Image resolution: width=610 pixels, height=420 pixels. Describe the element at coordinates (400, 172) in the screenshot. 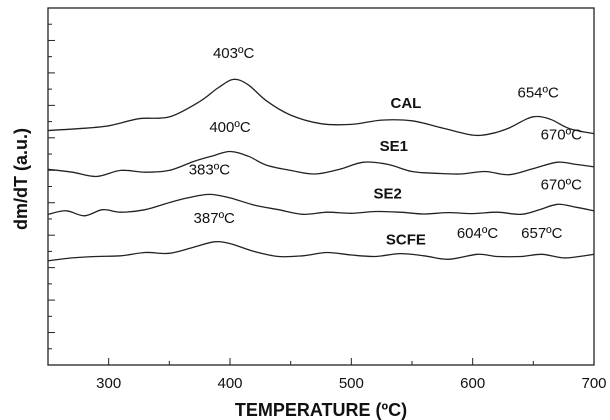

I see `series-labels: CAL SE1 SE2 SCFE` at that location.